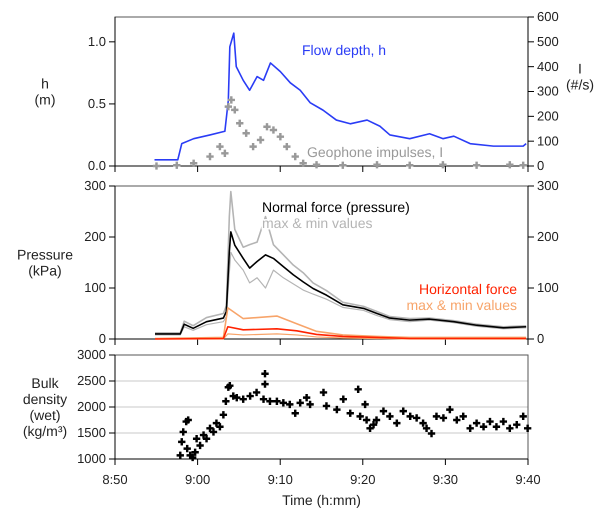 This screenshot has height=508, width=616. What do you see at coordinates (91, 380) in the screenshot?
I see `y-tick-label: 2500` at bounding box center [91, 380].